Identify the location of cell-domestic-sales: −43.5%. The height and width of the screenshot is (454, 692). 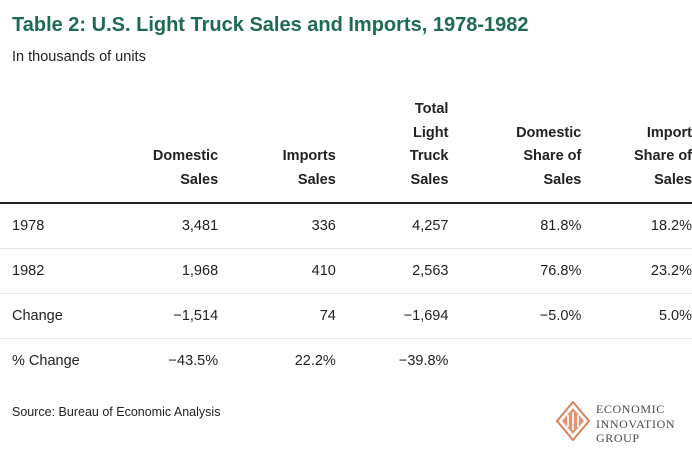
(193, 361).